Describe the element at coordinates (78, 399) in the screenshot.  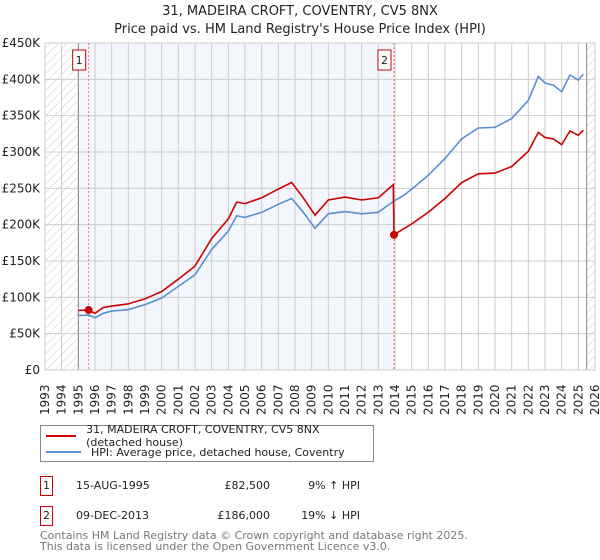
I see `x-tick-label: 1995` at that location.